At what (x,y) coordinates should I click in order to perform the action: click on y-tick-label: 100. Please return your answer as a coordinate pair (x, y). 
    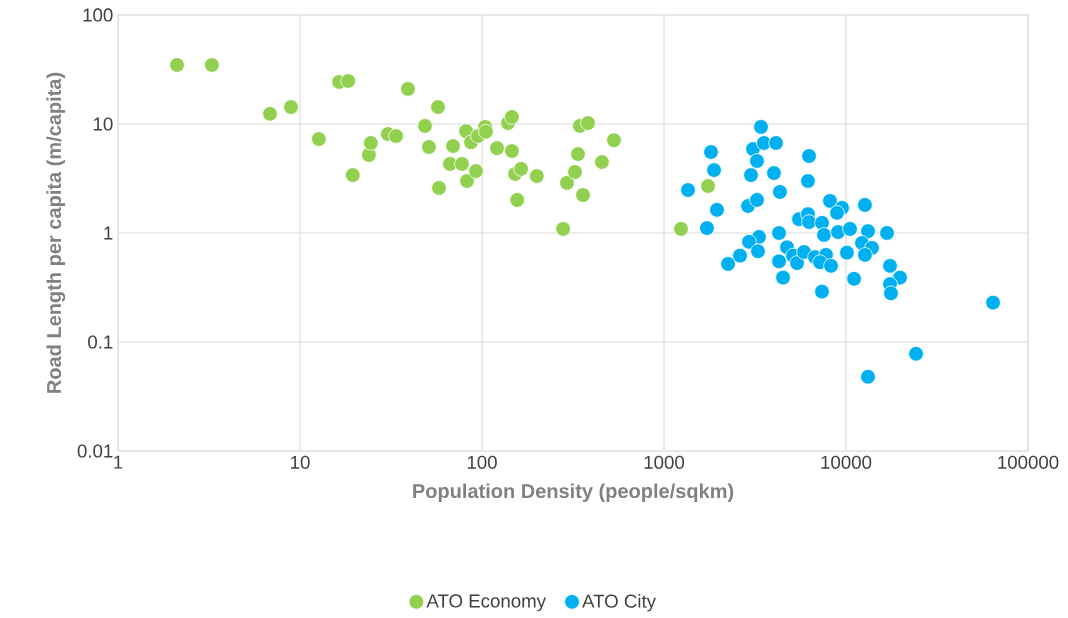
    Looking at the image, I should click on (98, 15).